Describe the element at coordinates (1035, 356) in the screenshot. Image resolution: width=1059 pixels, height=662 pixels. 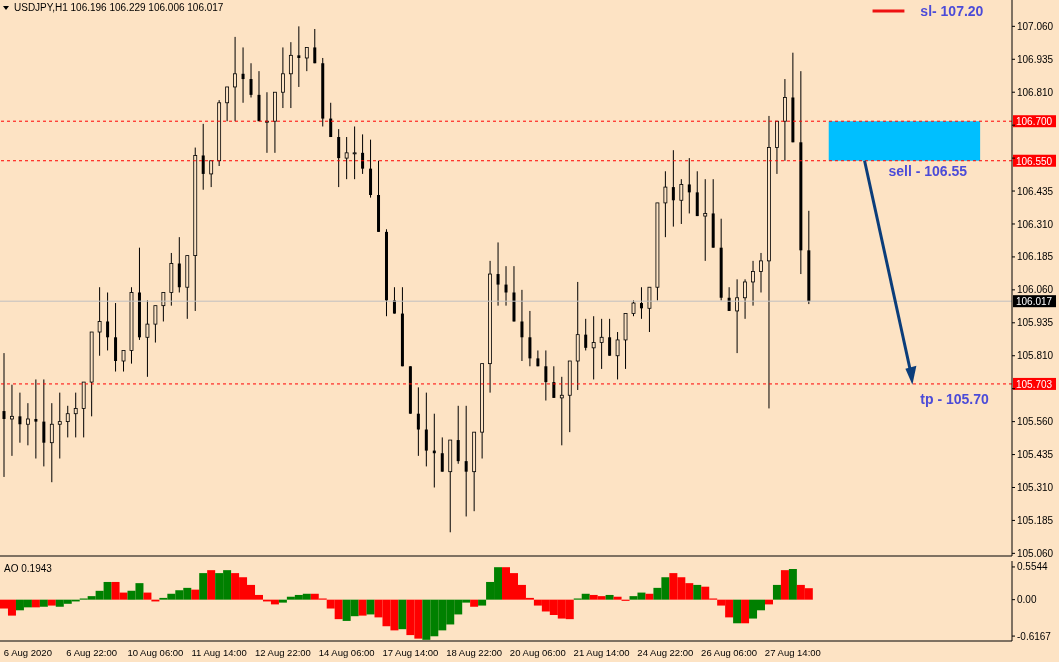
I see `y-tick-label: 105.810` at that location.